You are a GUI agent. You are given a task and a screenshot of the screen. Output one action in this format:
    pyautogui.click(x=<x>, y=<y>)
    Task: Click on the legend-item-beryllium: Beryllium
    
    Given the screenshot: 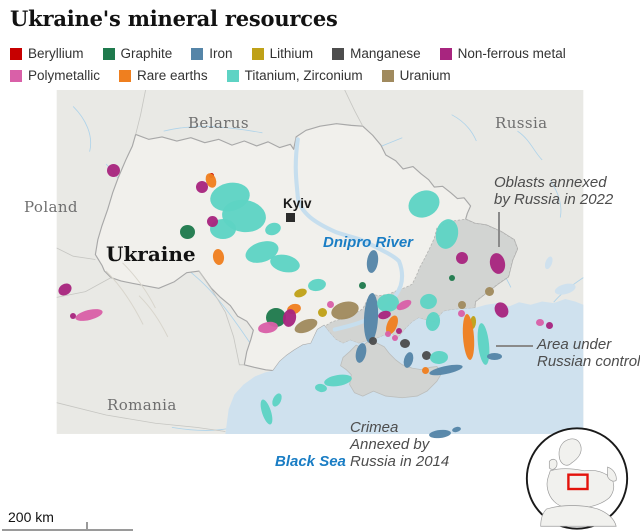 What is the action you would take?
    pyautogui.click(x=47, y=53)
    